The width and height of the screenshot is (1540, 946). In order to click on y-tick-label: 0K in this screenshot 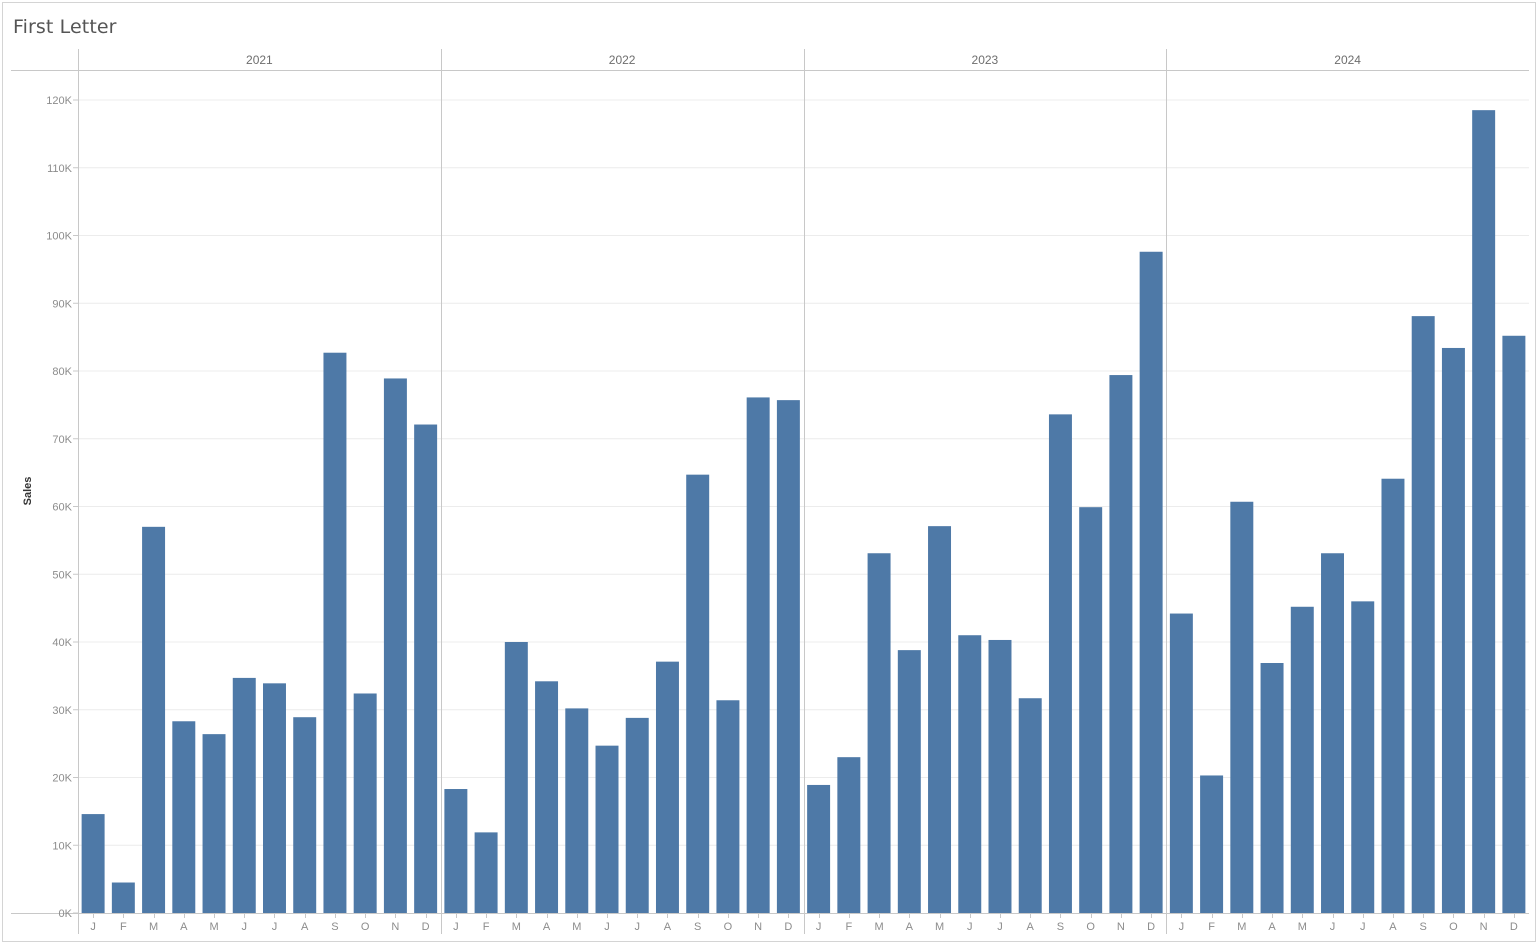, I will do `click(66, 914)`.